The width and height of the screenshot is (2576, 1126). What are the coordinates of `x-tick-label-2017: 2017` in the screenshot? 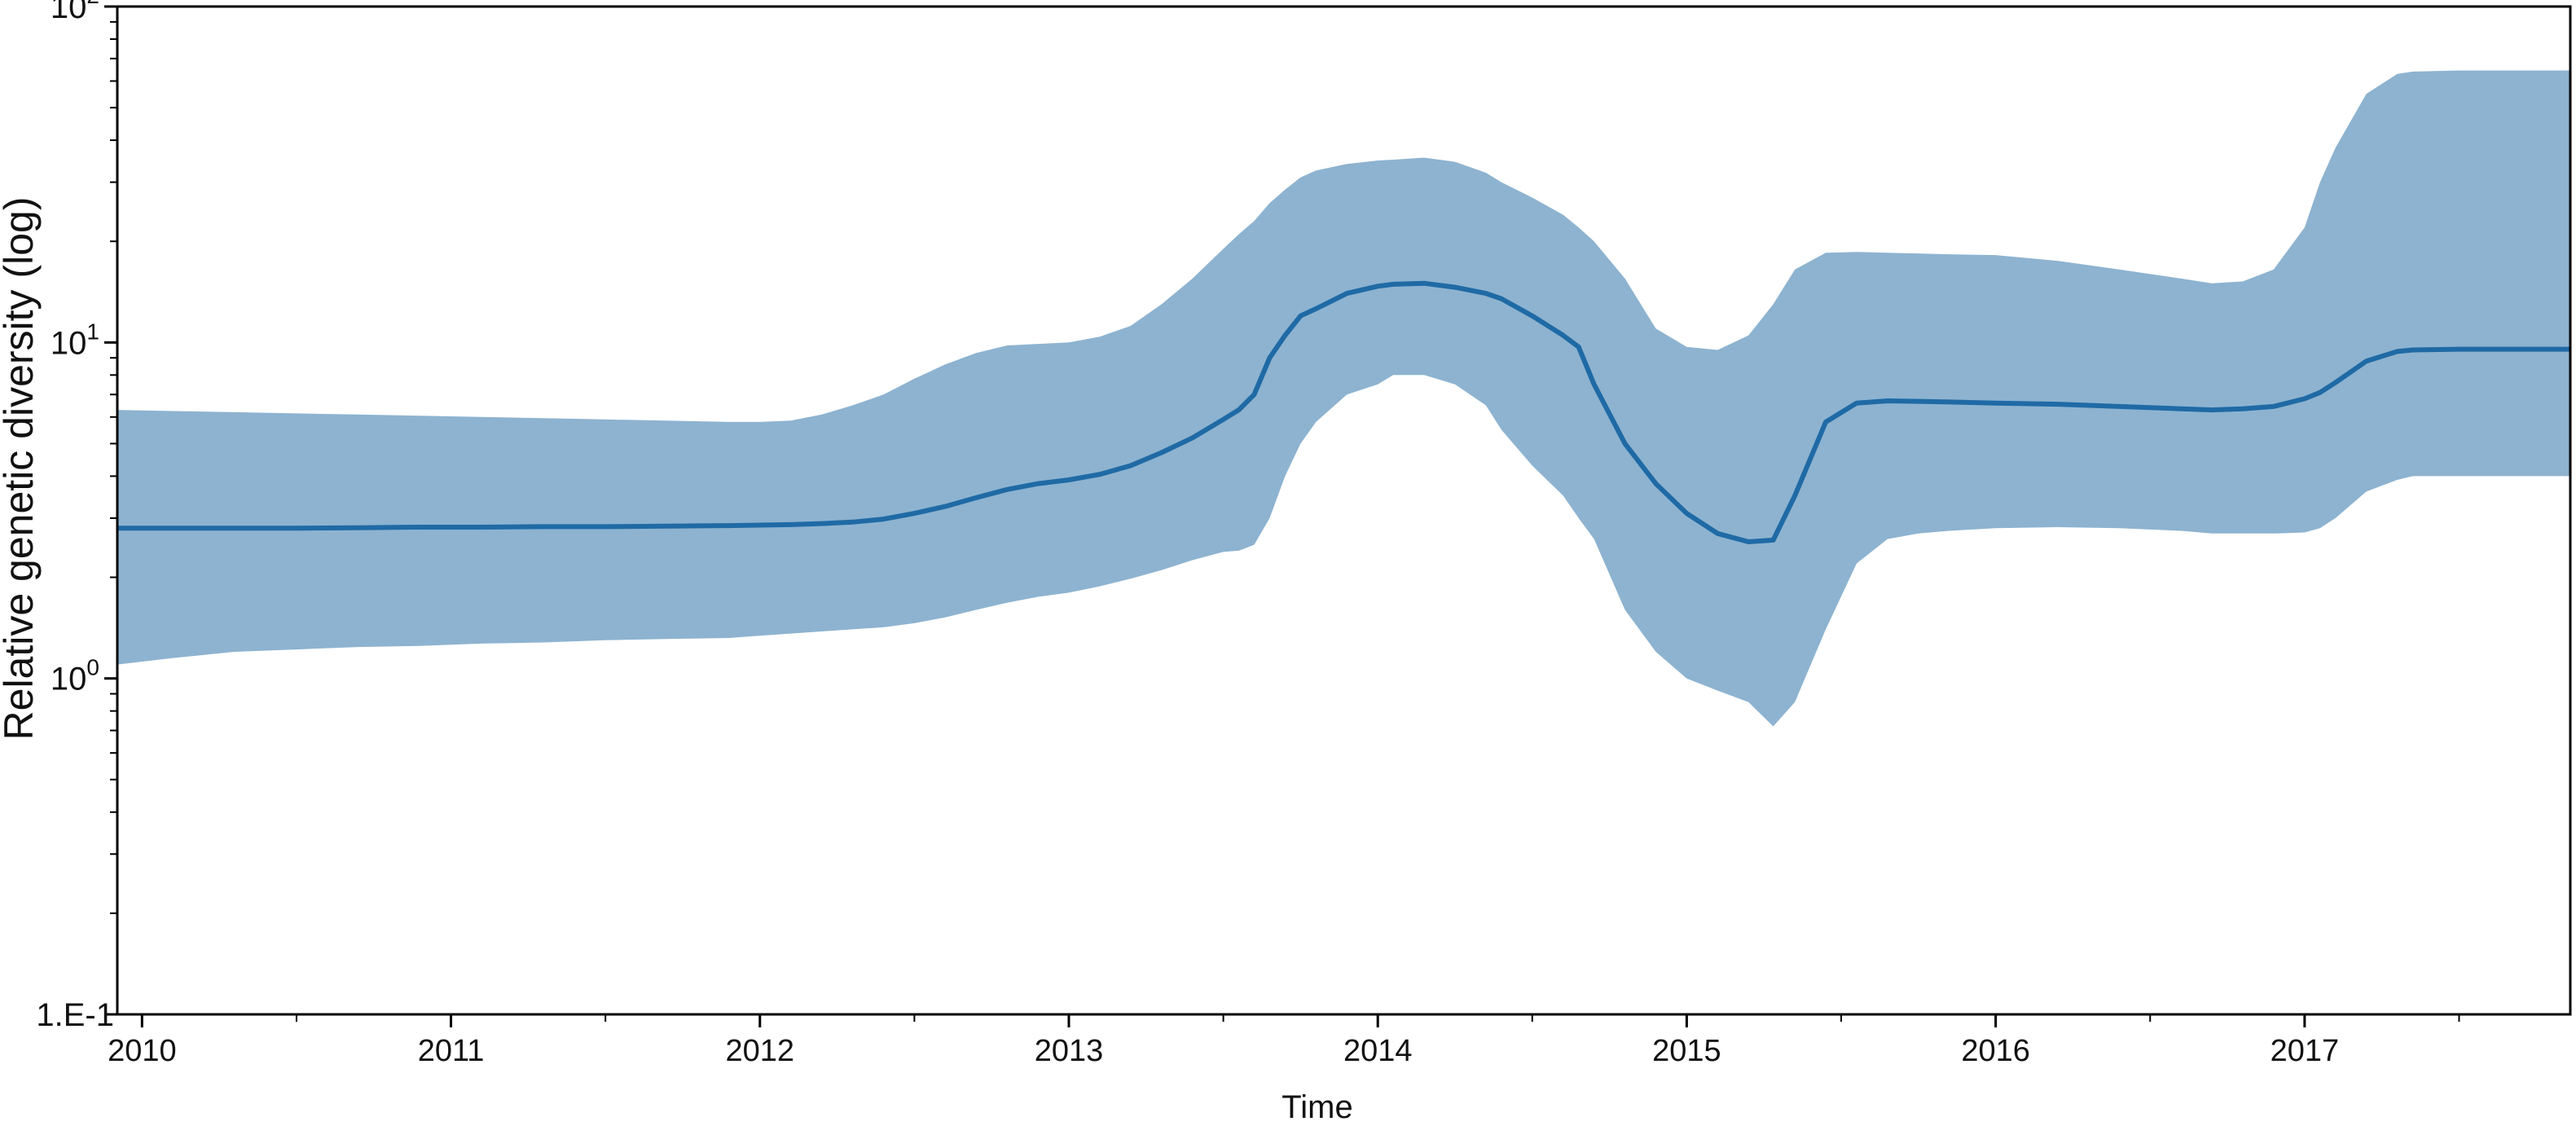 It's located at (2305, 1051).